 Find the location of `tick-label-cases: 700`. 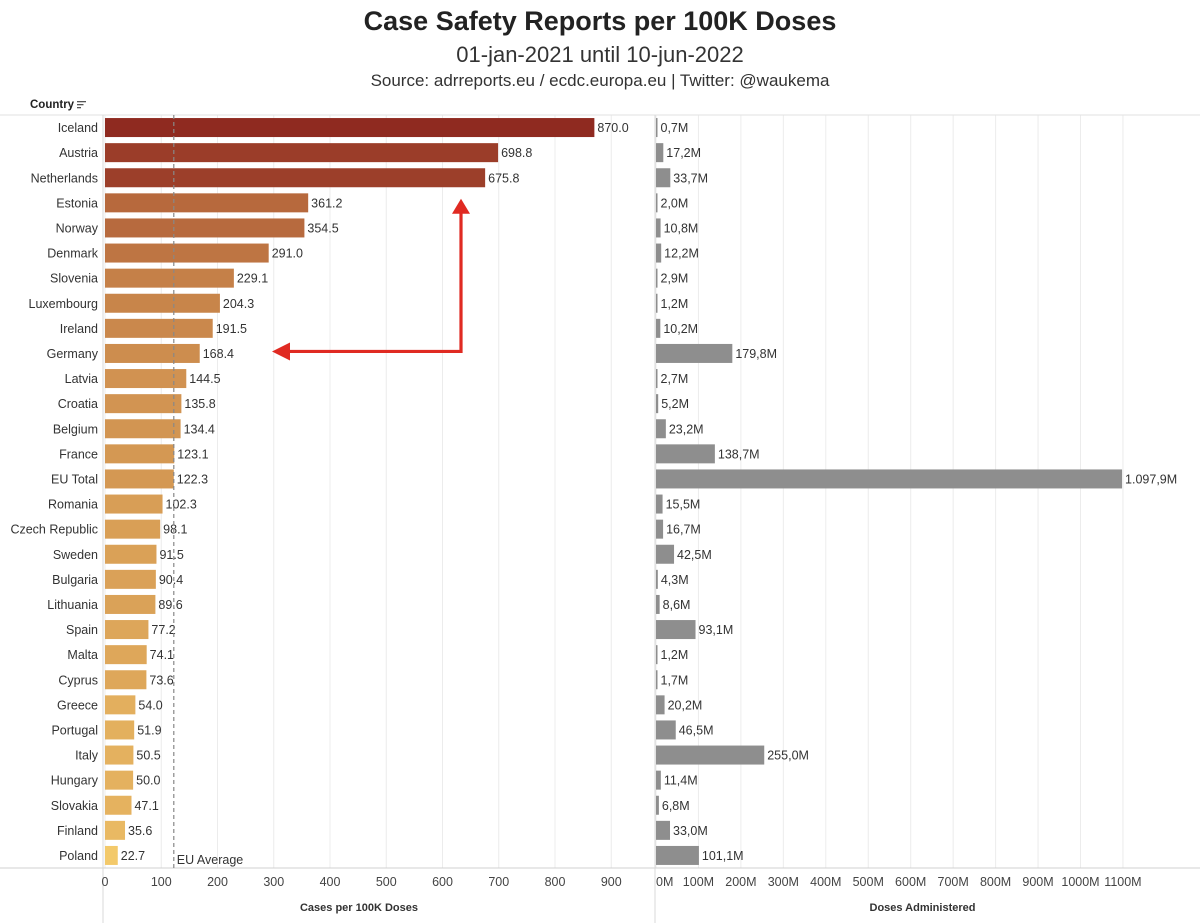

tick-label-cases: 700 is located at coordinates (498, 882).